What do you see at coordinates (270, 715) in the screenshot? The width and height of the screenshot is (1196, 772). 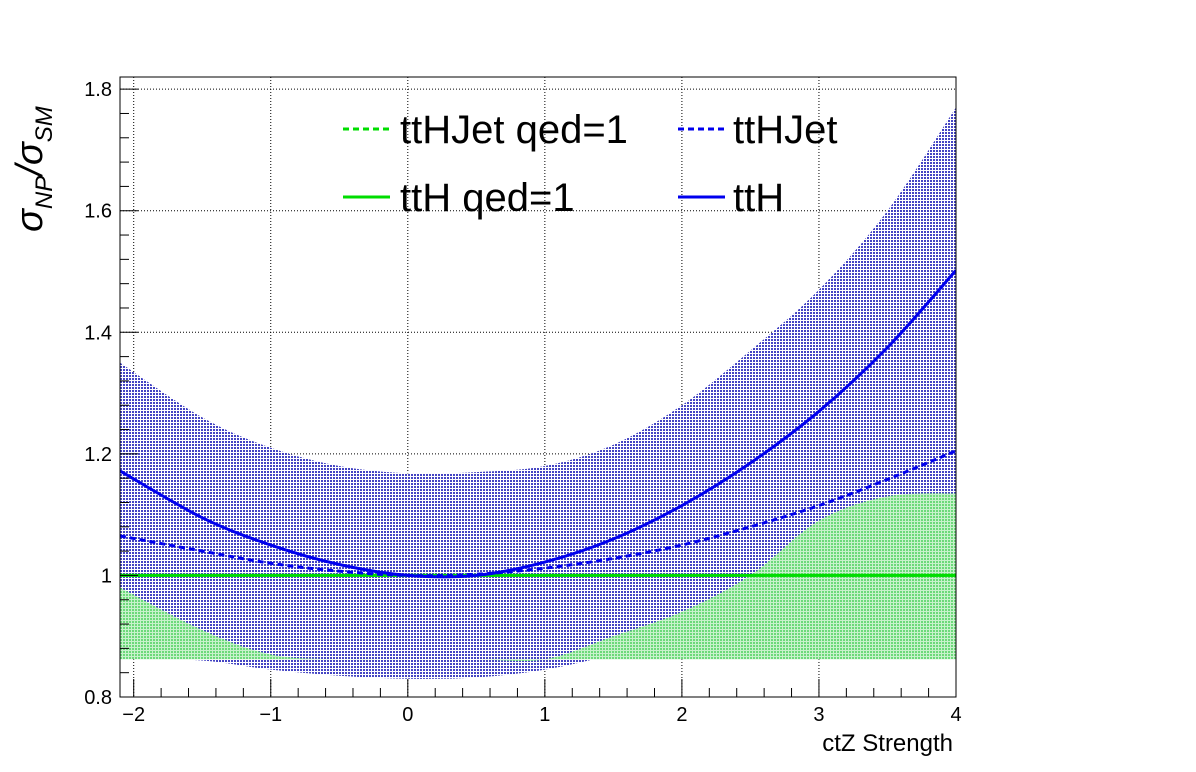 I see `x-tick-label-1: −1` at bounding box center [270, 715].